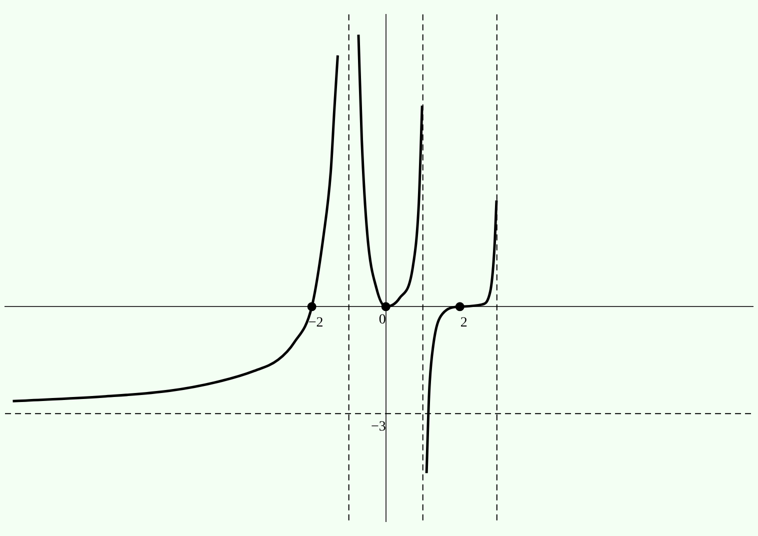 This screenshot has height=536, width=758. What do you see at coordinates (316, 323) in the screenshot?
I see `x-tick-label: −2` at bounding box center [316, 323].